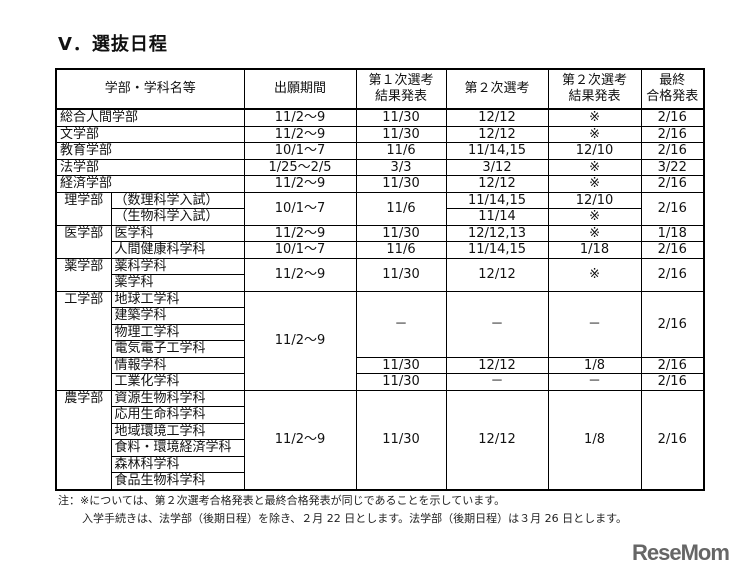  Describe the element at coordinates (83, 241) in the screenshot. I see `table-cell: 医学部` at that location.